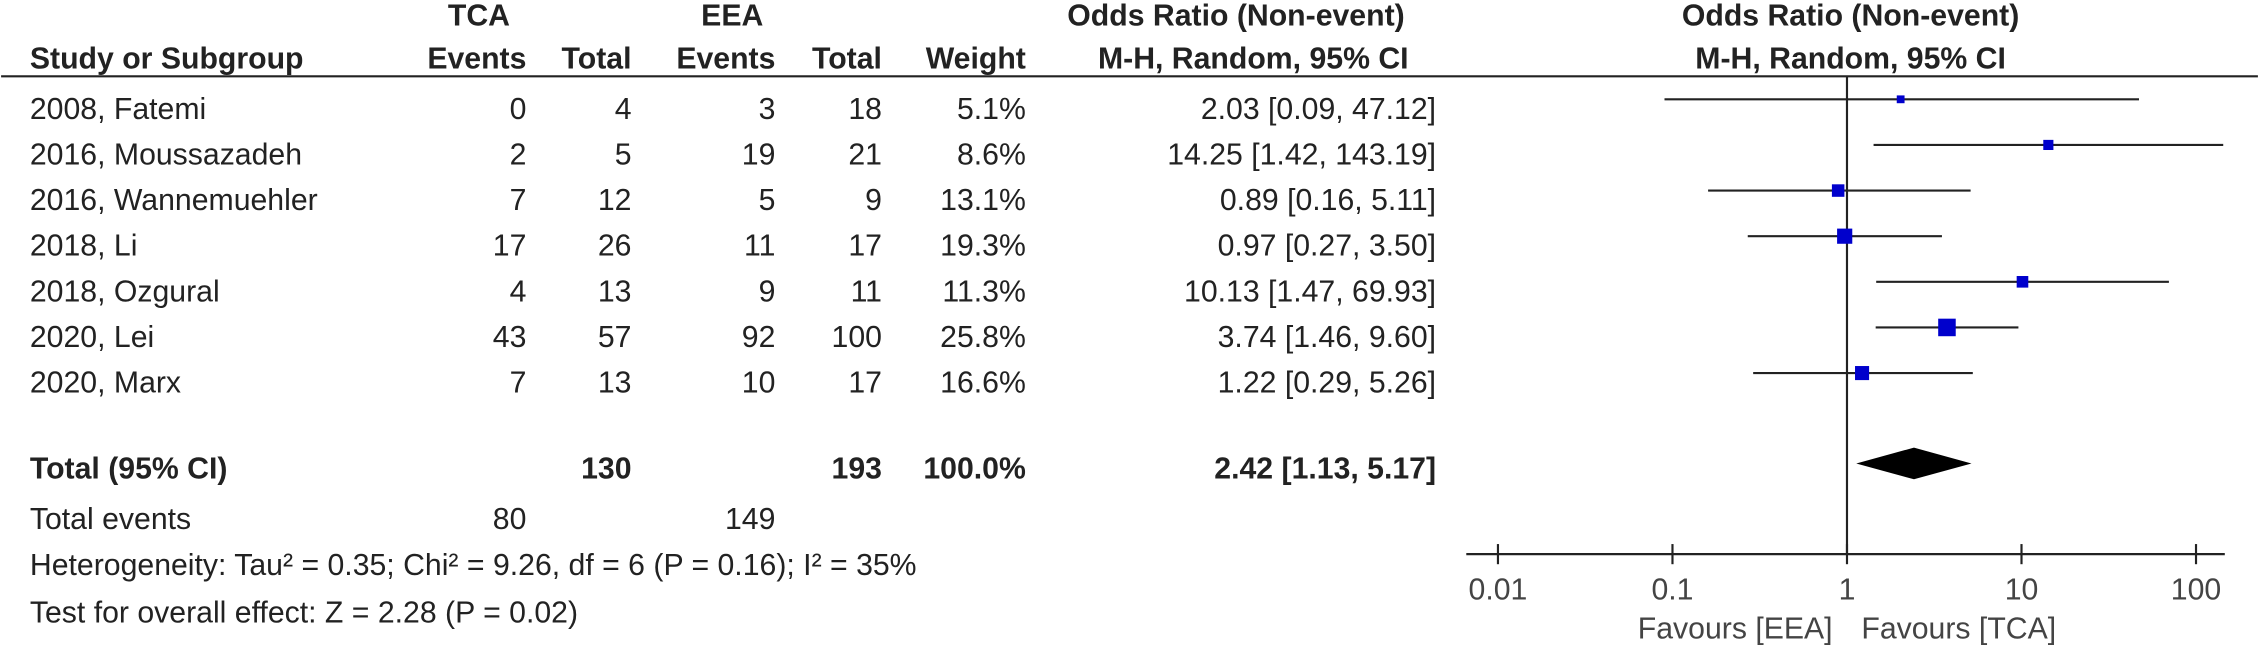  Describe the element at coordinates (750, 519) in the screenshot. I see `events-value: 149` at that location.